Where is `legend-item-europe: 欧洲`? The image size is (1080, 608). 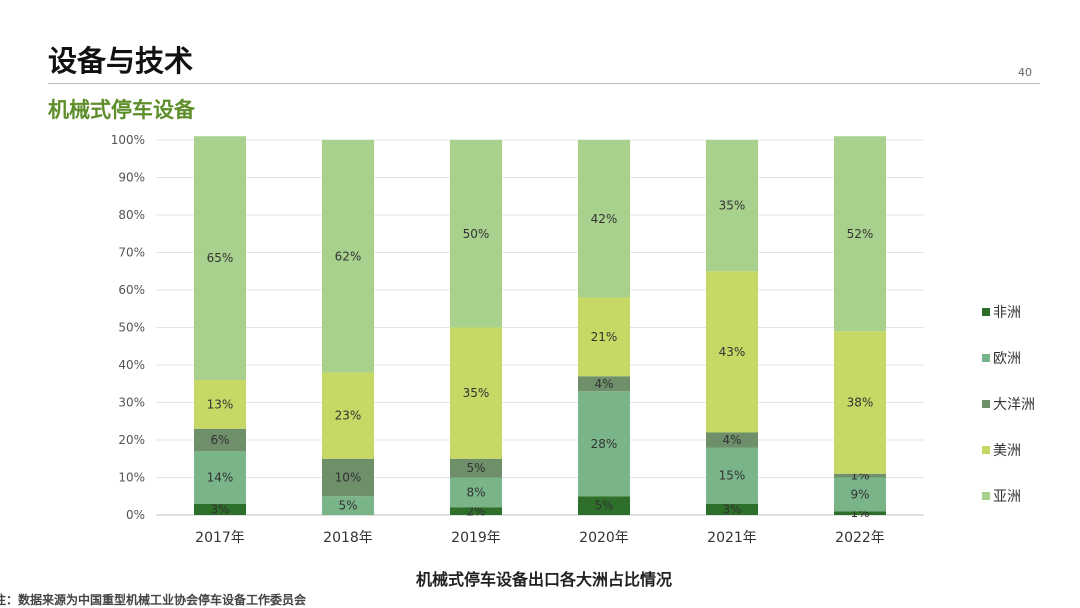
legend-item-europe: 欧洲 is located at coordinates (1008, 357).